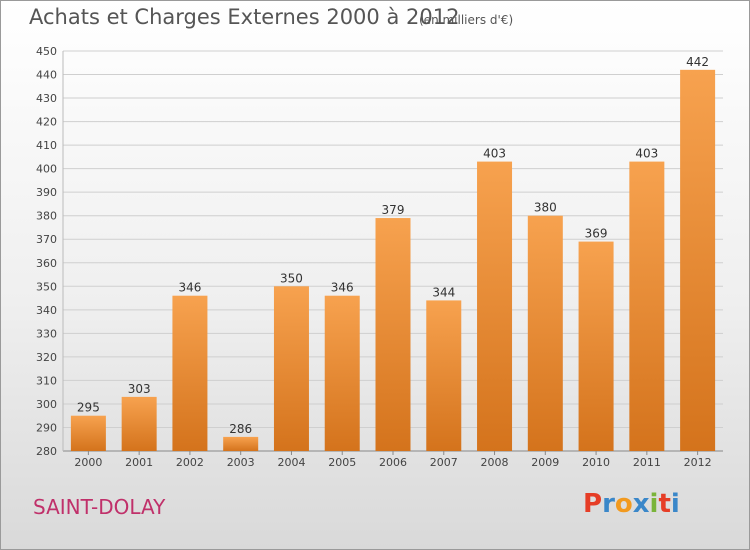 This screenshot has width=750, height=550. What do you see at coordinates (443, 292) in the screenshot?
I see `bar-value-label: 344` at bounding box center [443, 292].